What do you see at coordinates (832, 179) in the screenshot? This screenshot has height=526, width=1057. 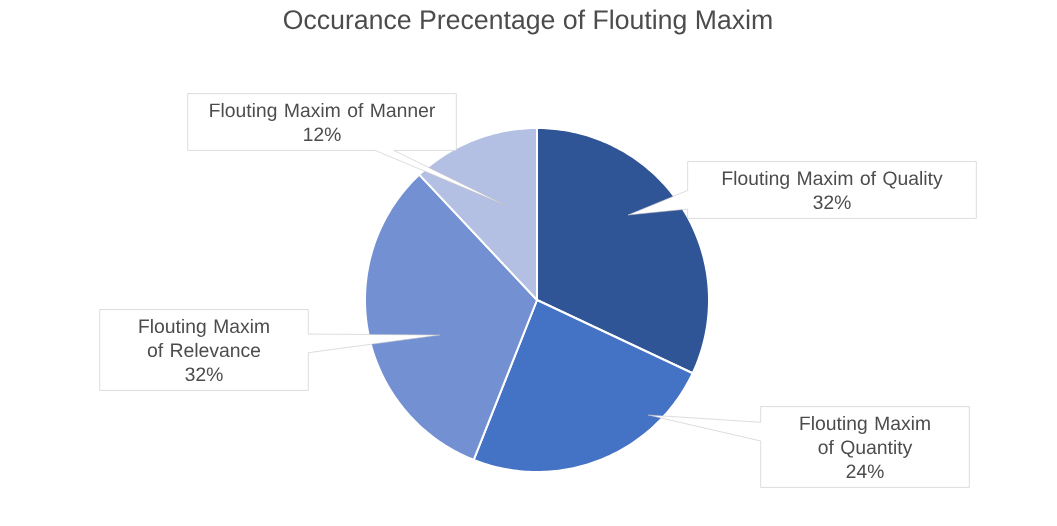 I see `slice-label: Flouting Maxim of Quality` at bounding box center [832, 179].